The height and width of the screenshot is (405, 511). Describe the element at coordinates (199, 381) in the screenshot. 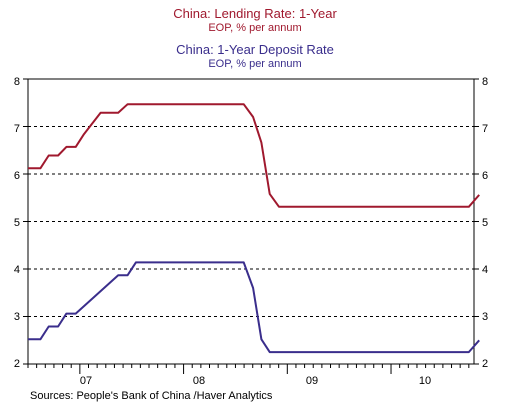

I see `x-tick-label: 08` at that location.